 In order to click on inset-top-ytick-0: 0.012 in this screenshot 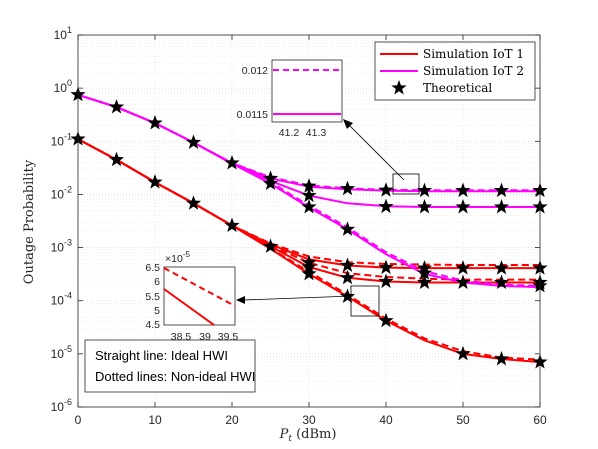, I will do `click(255, 71)`.